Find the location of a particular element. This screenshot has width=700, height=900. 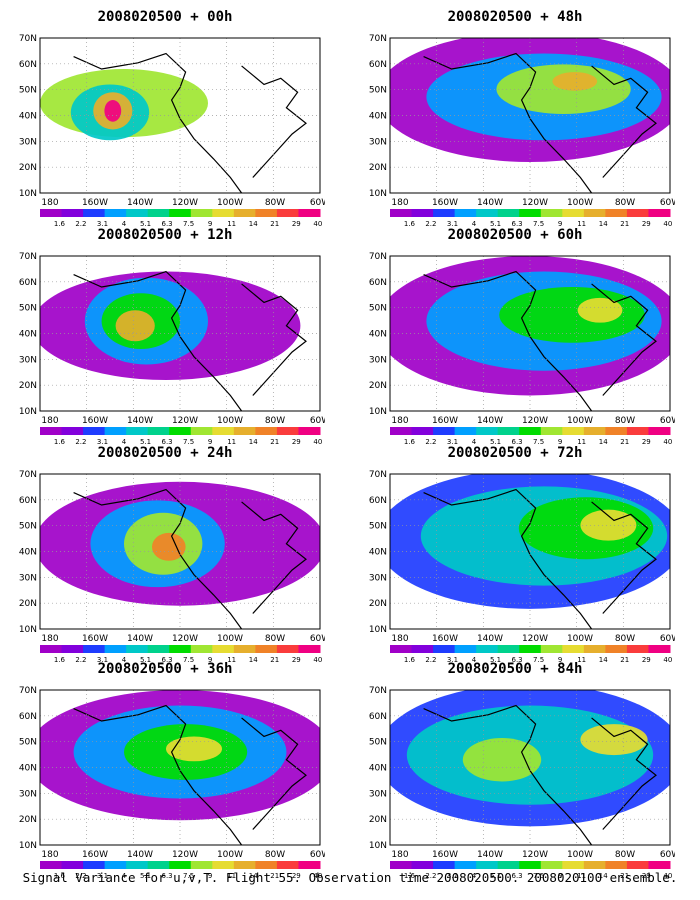

lon-tick-label: 160W is located at coordinates (445, 855).